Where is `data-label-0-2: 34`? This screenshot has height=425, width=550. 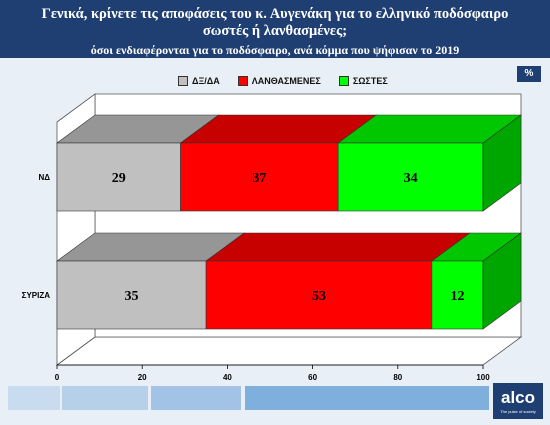
data-label-0-2: 34 is located at coordinates (411, 178).